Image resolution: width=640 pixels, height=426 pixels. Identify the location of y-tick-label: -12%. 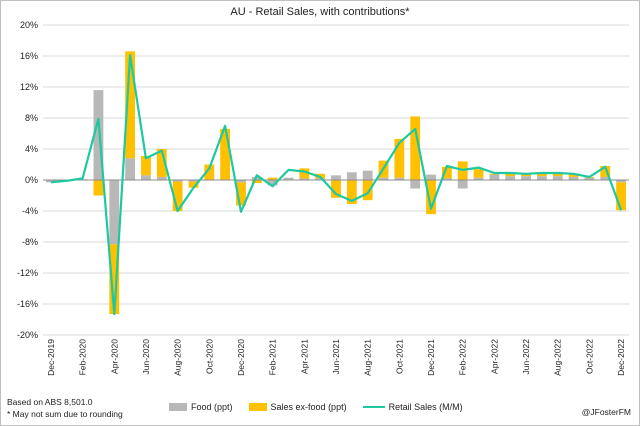
(27, 273).